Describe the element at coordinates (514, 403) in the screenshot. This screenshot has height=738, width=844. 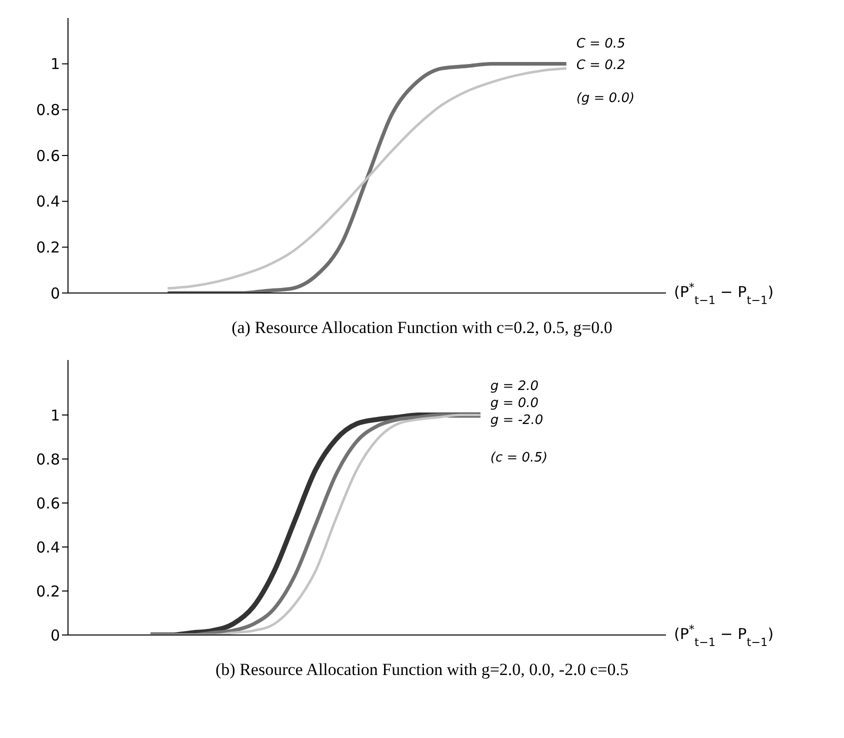
I see `series-label: g = 0.0` at that location.